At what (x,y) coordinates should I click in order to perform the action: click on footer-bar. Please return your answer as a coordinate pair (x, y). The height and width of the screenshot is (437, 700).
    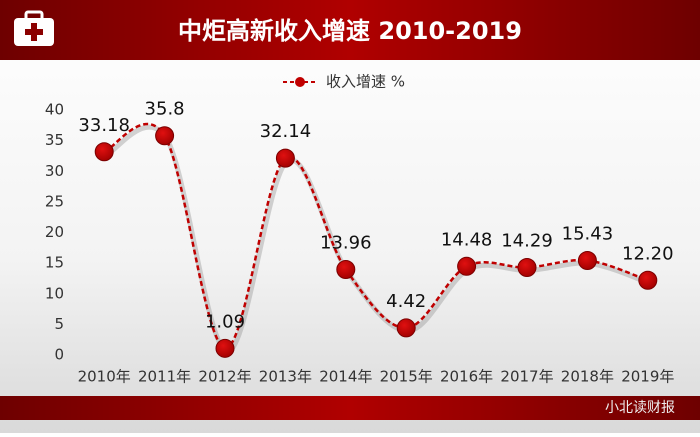
    Looking at the image, I should click on (350, 408).